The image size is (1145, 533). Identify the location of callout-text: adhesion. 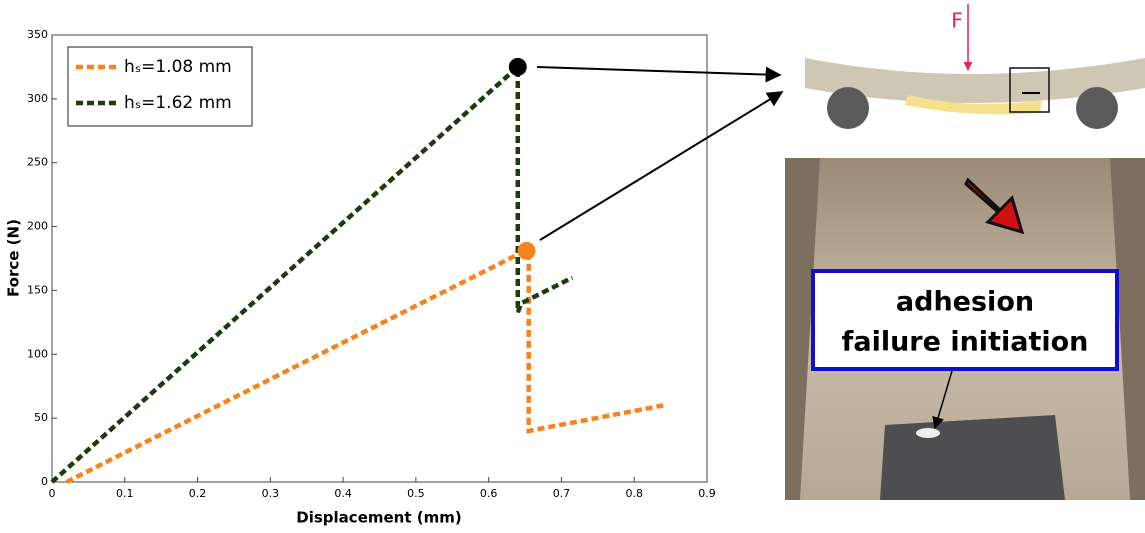
(965, 302).